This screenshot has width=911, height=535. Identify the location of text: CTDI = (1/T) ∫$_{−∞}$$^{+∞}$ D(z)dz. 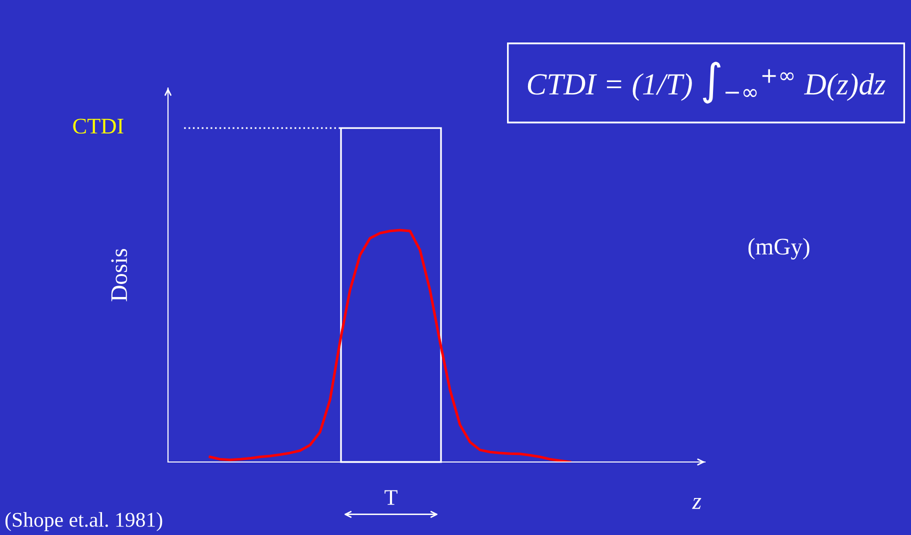
(707, 83).